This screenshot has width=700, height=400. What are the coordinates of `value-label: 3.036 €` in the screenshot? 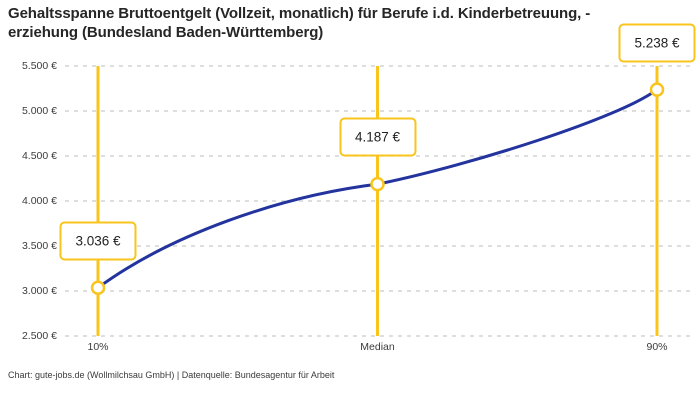 It's located at (98, 241).